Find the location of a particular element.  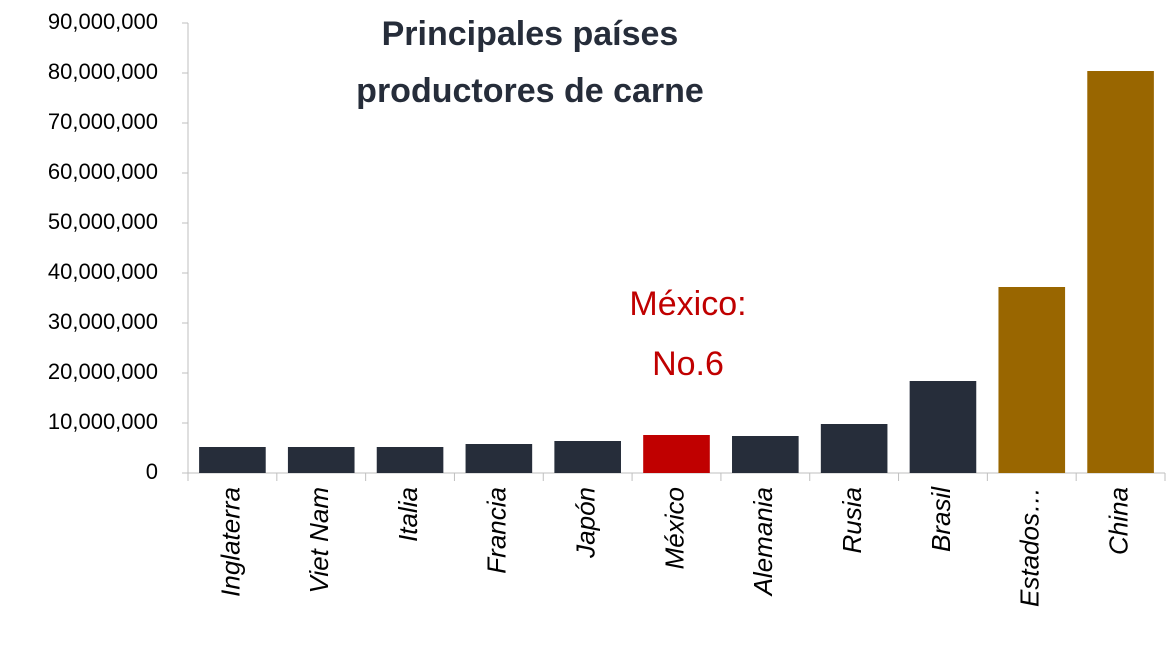

annotation: México: is located at coordinates (687, 304).